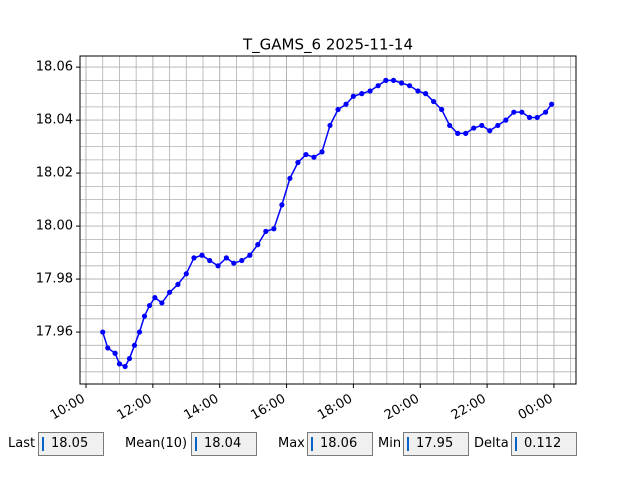  I want to click on x-tick-label: 22:00, so click(469, 408).